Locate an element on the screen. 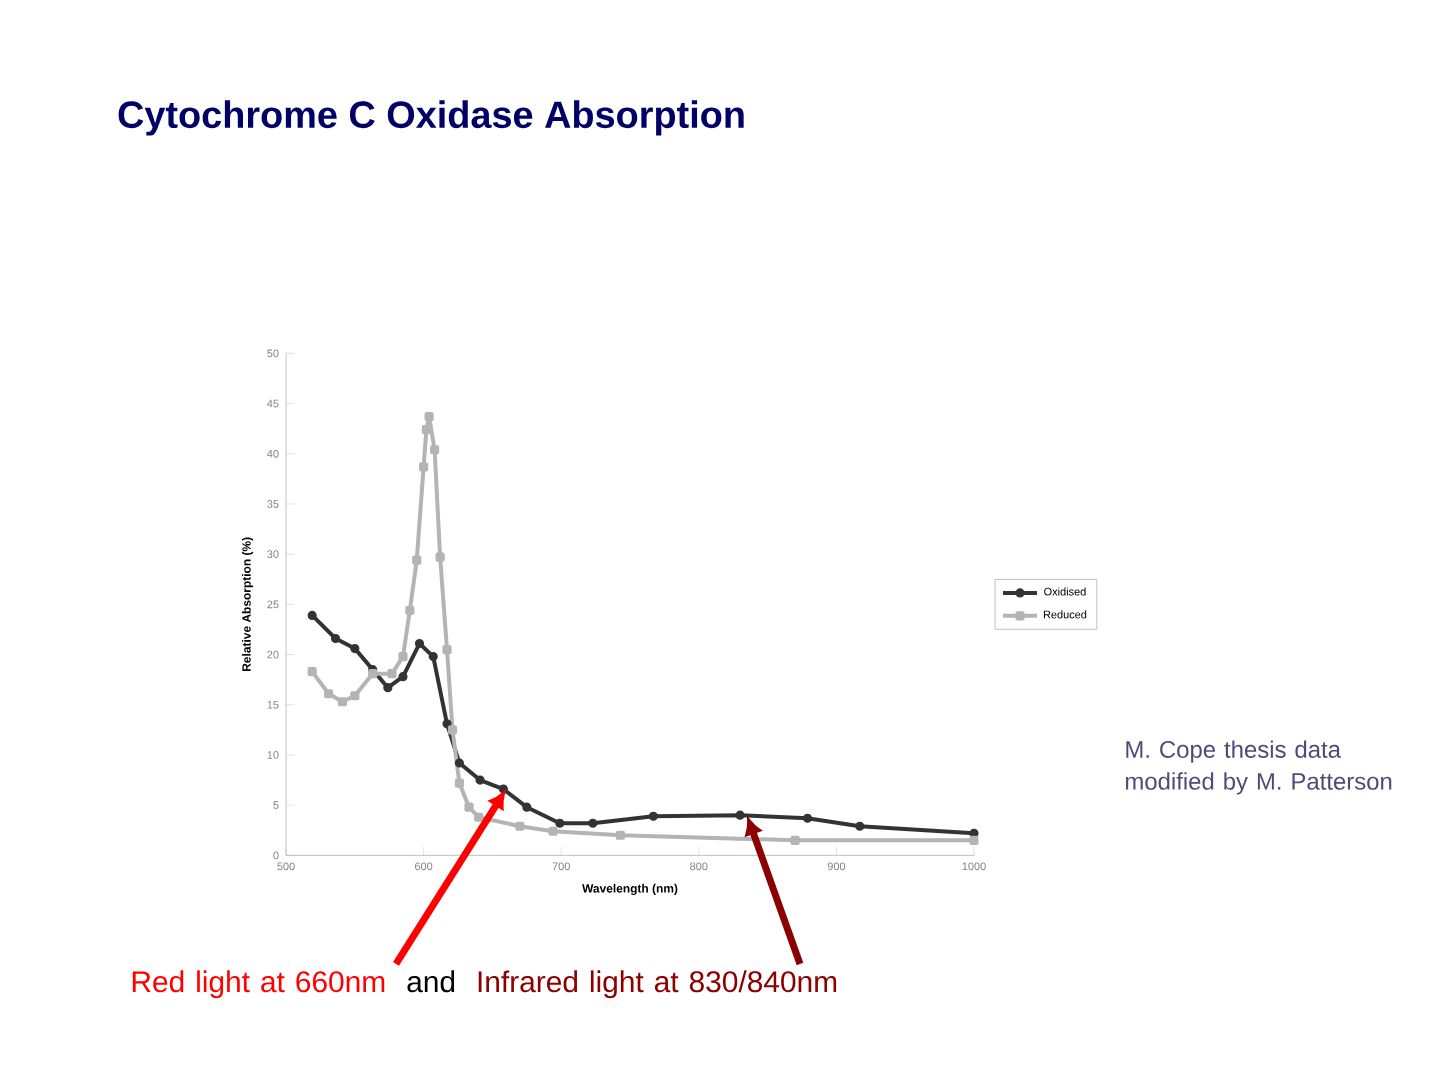 The height and width of the screenshot is (1080, 1440). annotation: Infrared light at 830/840nm is located at coordinates (657, 984).